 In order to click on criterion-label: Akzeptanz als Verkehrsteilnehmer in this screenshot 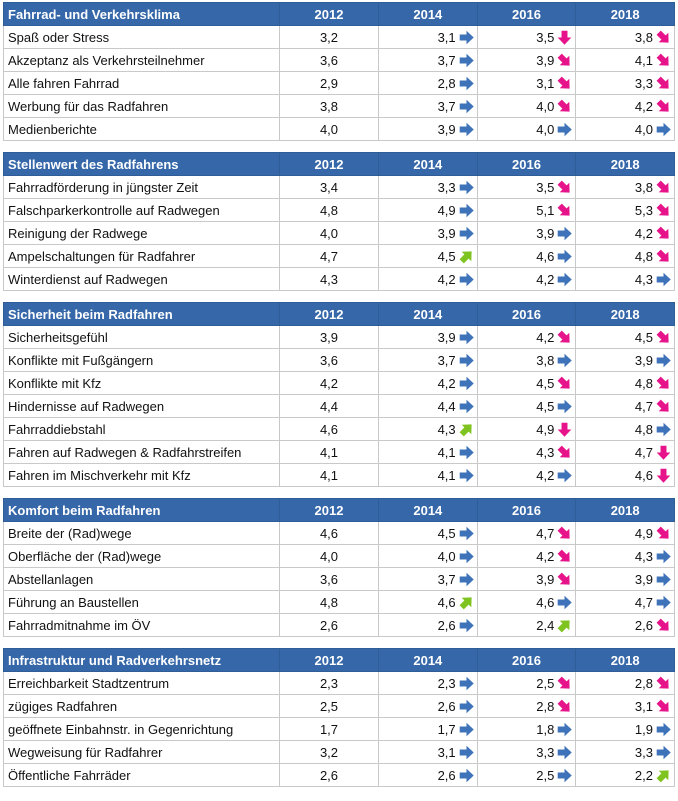, I will do `click(141, 60)`.